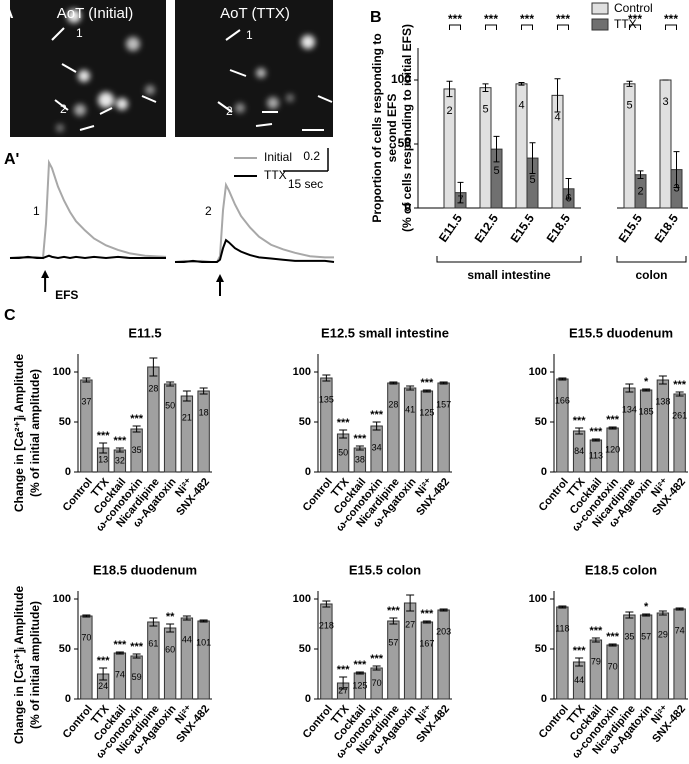  I want to click on n-label: 32, so click(120, 460).